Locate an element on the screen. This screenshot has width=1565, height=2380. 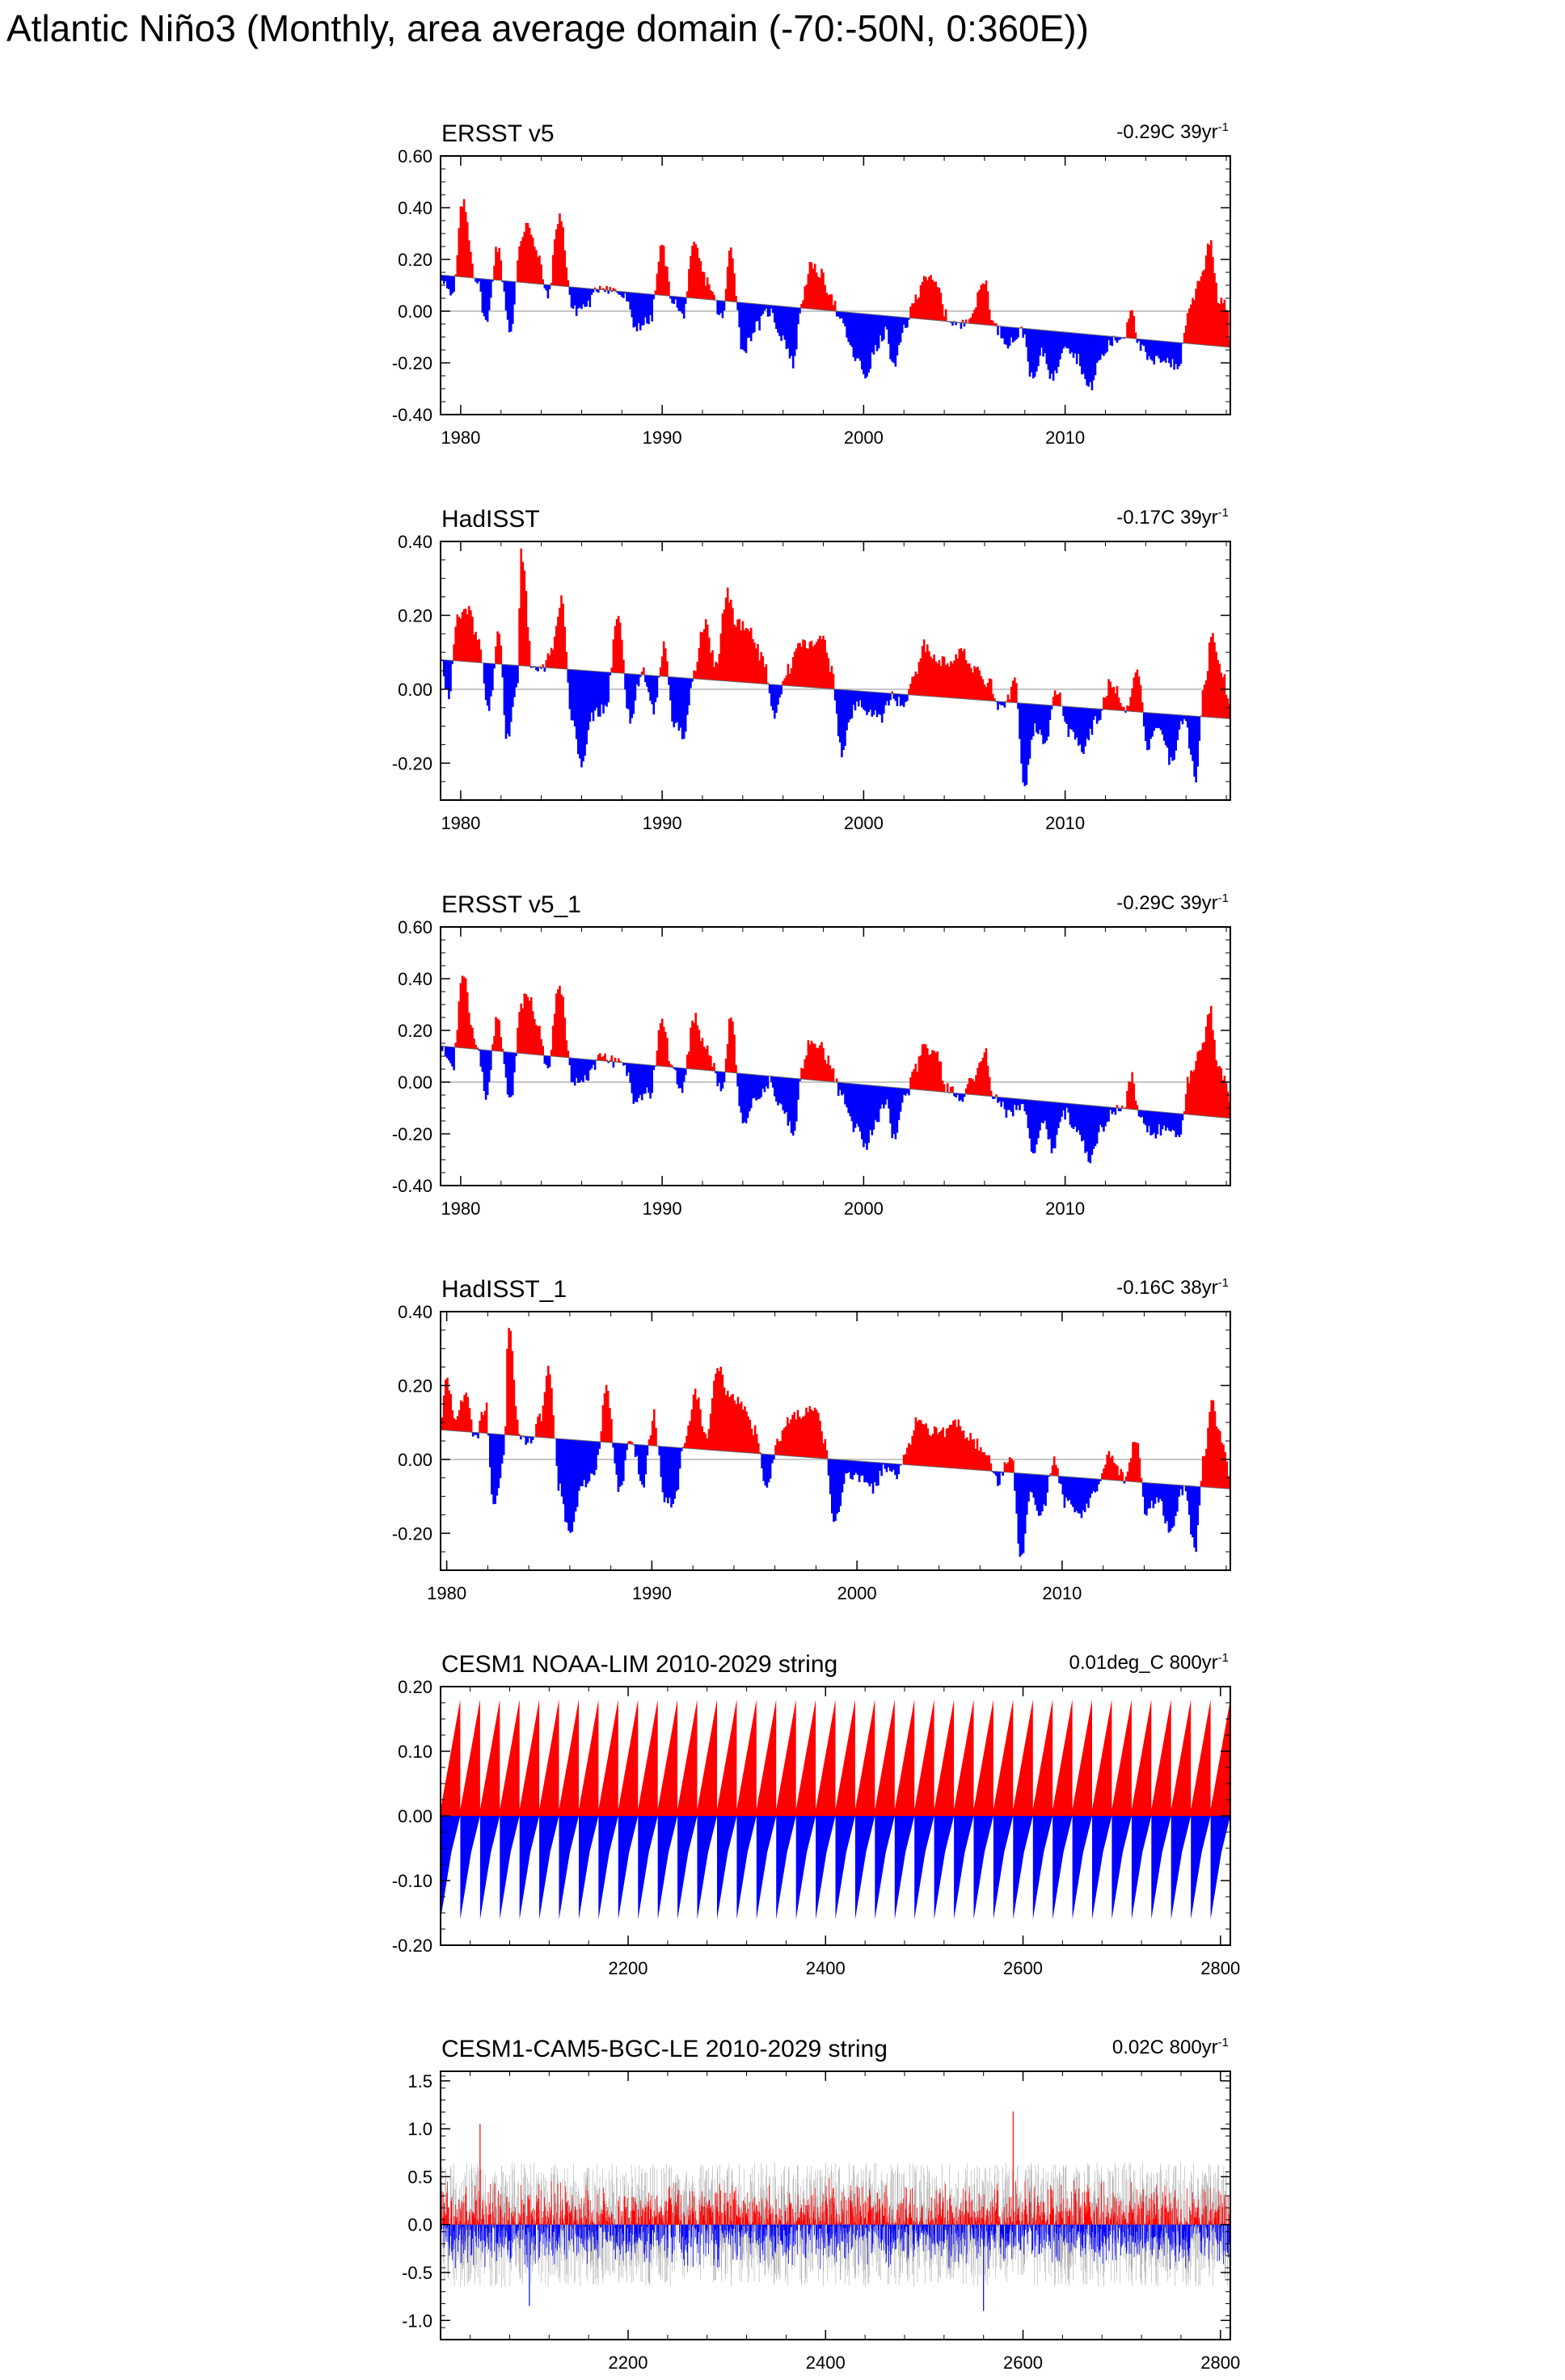
y-tick-label: -0.10 is located at coordinates (412, 1881).